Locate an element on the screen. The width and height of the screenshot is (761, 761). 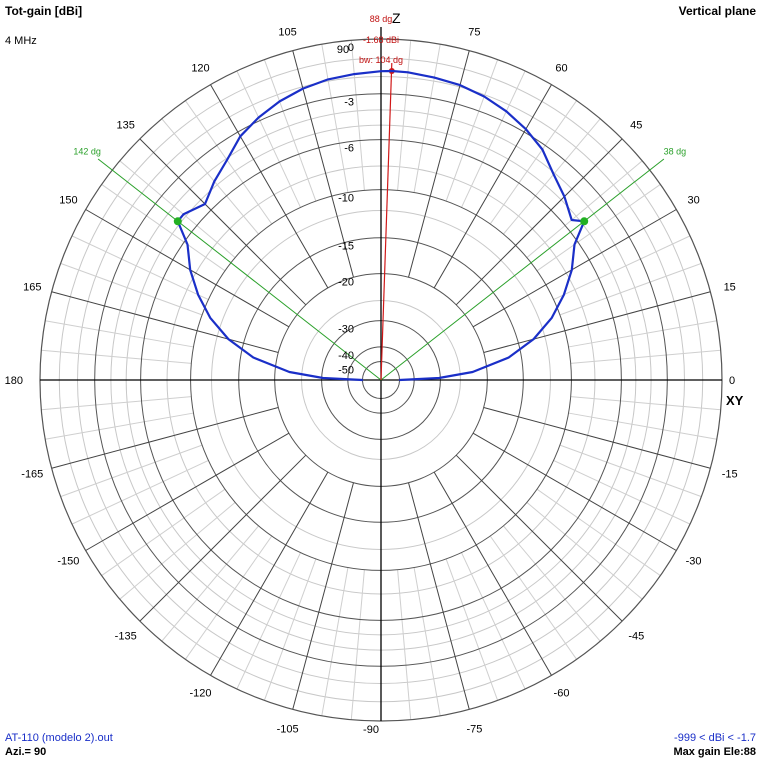
angle-tick-label: 150 is located at coordinates (68, 201).